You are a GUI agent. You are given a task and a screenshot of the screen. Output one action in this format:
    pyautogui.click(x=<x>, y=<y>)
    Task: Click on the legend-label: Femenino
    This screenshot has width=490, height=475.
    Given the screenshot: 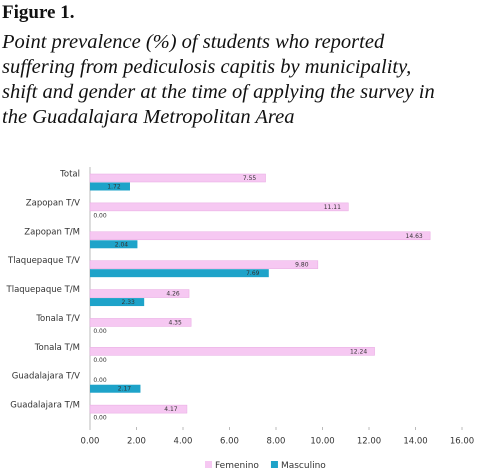 What is the action you would take?
    pyautogui.click(x=237, y=466)
    